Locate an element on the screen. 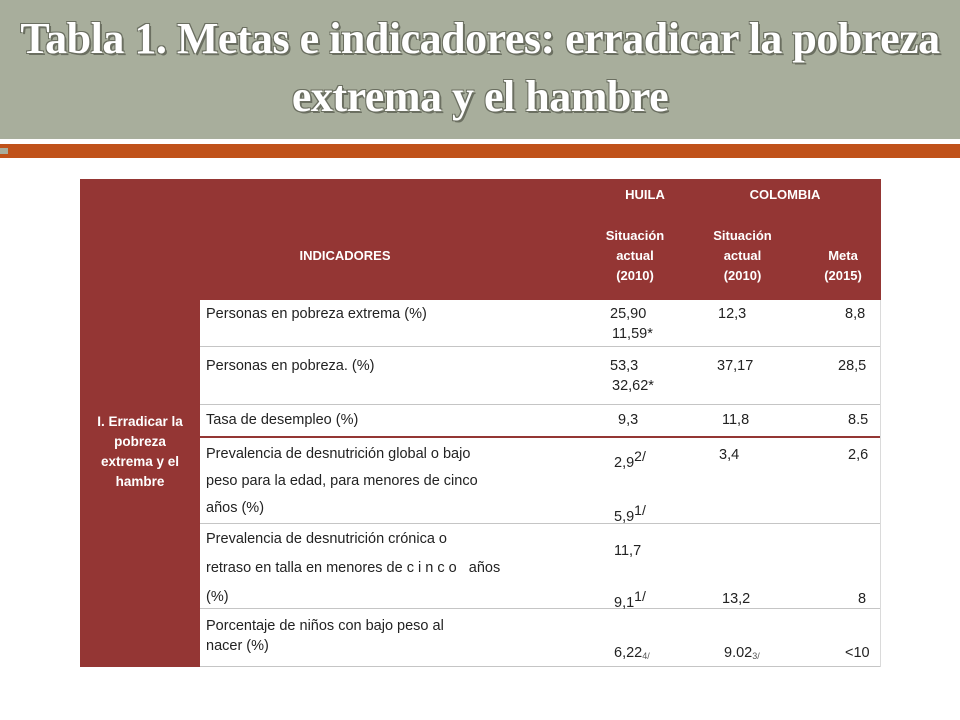  colombia-meta-value: 8.5 is located at coordinates (858, 420).